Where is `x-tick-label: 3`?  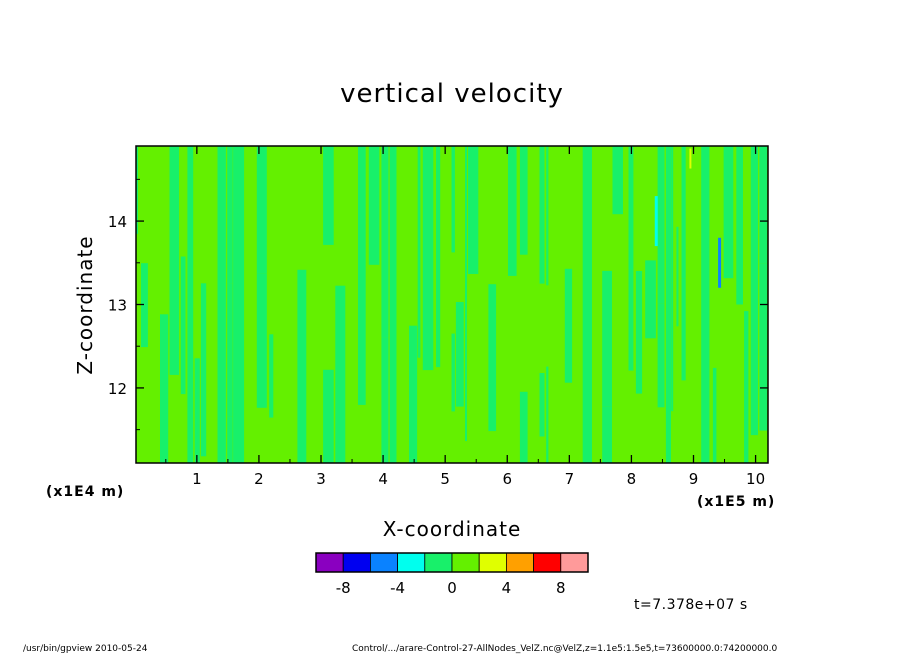 x-tick-label: 3 is located at coordinates (321, 479).